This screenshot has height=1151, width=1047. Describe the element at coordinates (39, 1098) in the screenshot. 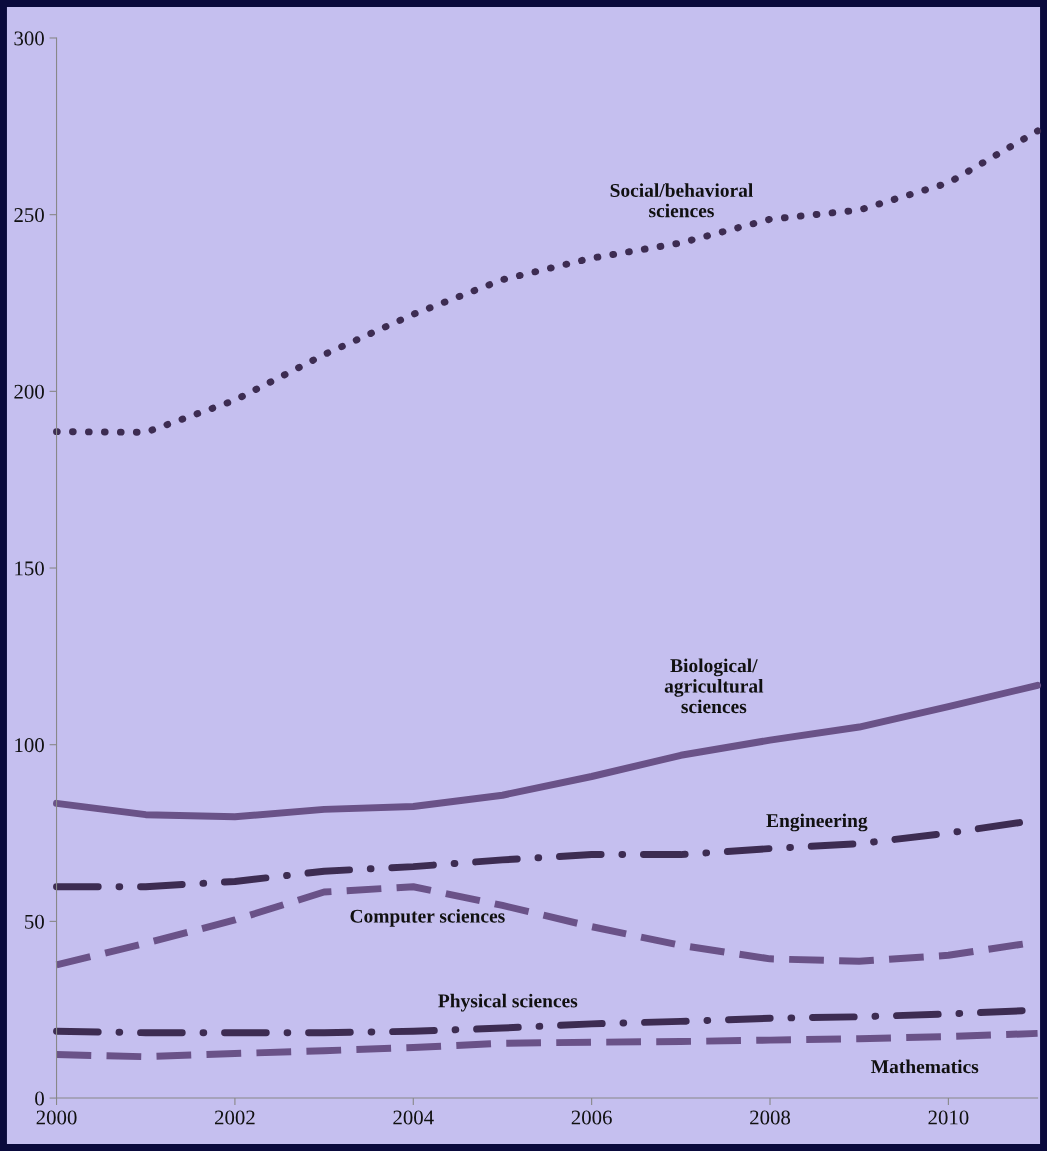

I see `y-tick-label: 0` at that location.